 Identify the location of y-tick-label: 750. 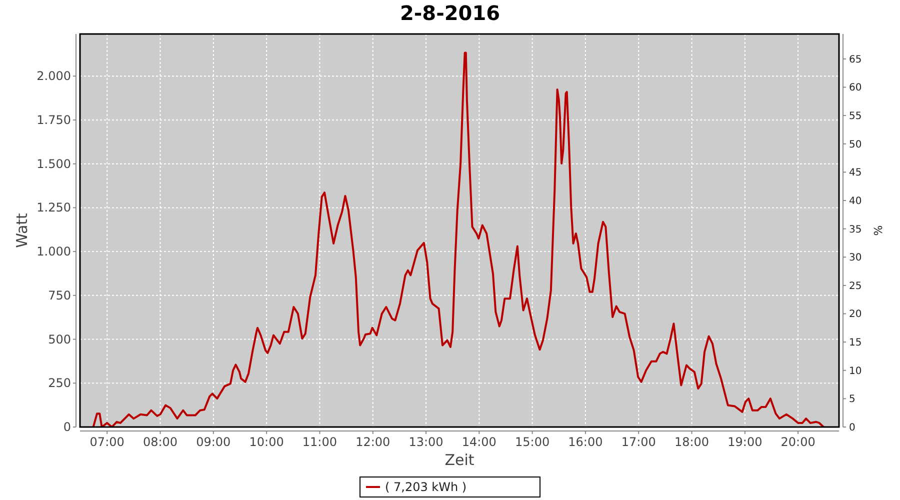
(59, 295).